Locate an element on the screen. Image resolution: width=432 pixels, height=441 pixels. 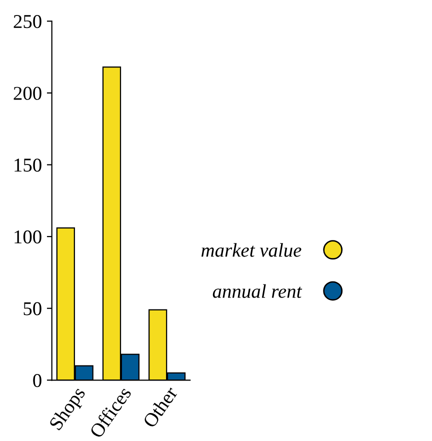
y-tick-label: 150 is located at coordinates (28, 165).